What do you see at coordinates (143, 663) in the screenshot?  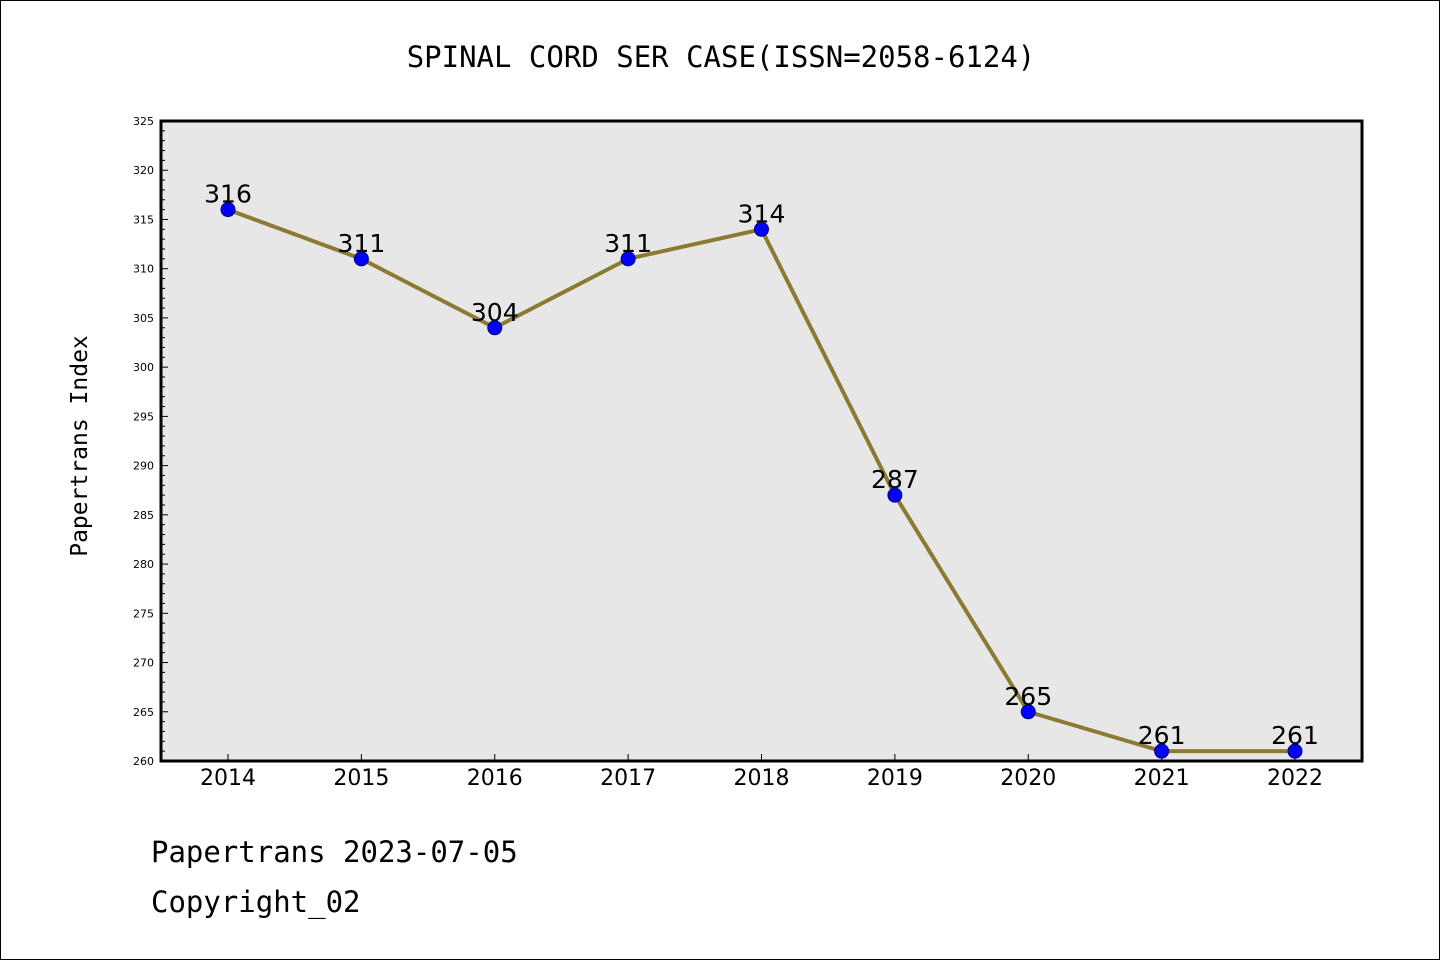 I see `y-tick-label: 270` at bounding box center [143, 663].